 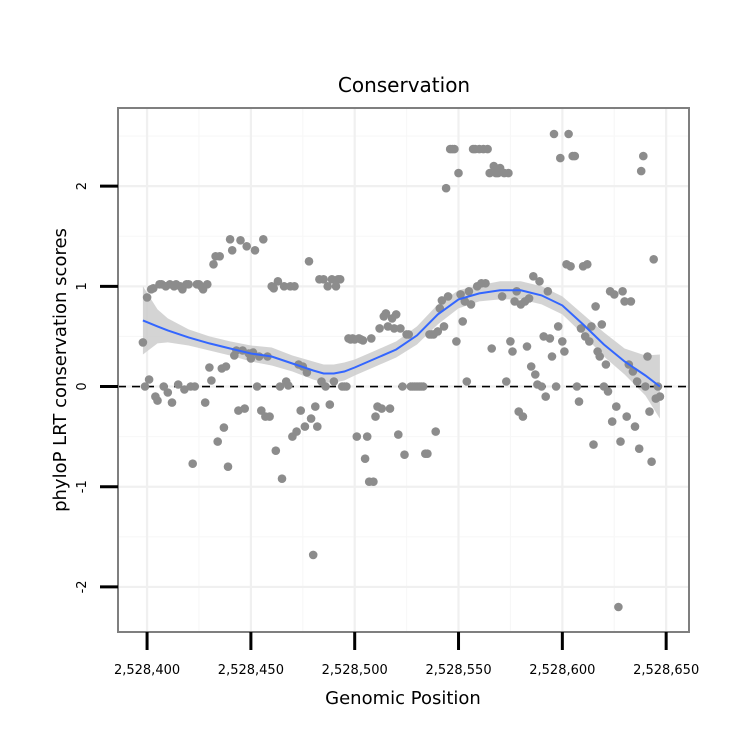 What do you see at coordinates (82, 486) in the screenshot?
I see `y-tick-label: -1` at bounding box center [82, 486].